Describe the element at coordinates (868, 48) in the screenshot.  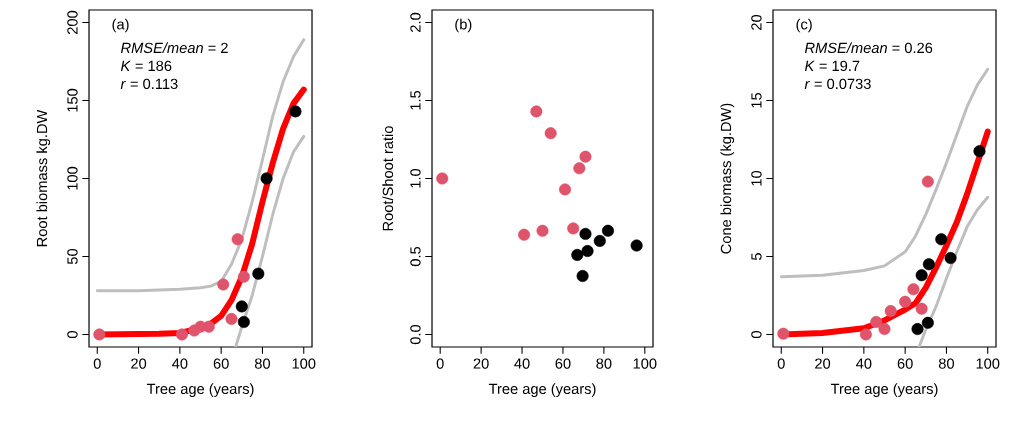
I see `annotation: RMSE/mean = 0.26` at that location.